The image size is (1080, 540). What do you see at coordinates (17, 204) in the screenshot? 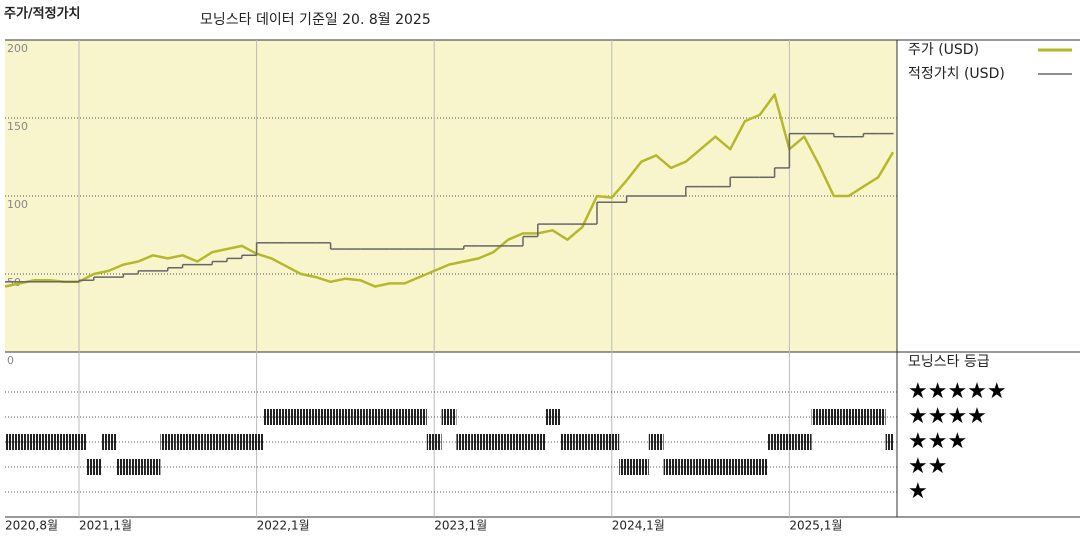
I see `y-tick-label: 100` at bounding box center [17, 204].